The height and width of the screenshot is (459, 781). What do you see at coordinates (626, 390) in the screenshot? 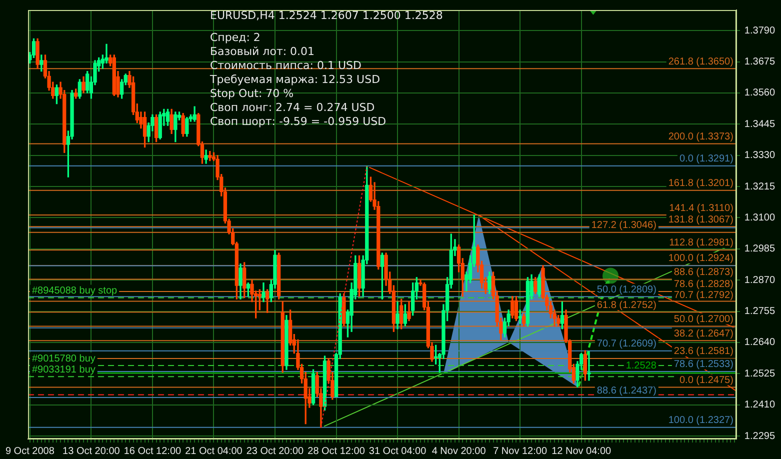
I see `ref-line-label: 88.6 (1.2437)` at bounding box center [626, 390].